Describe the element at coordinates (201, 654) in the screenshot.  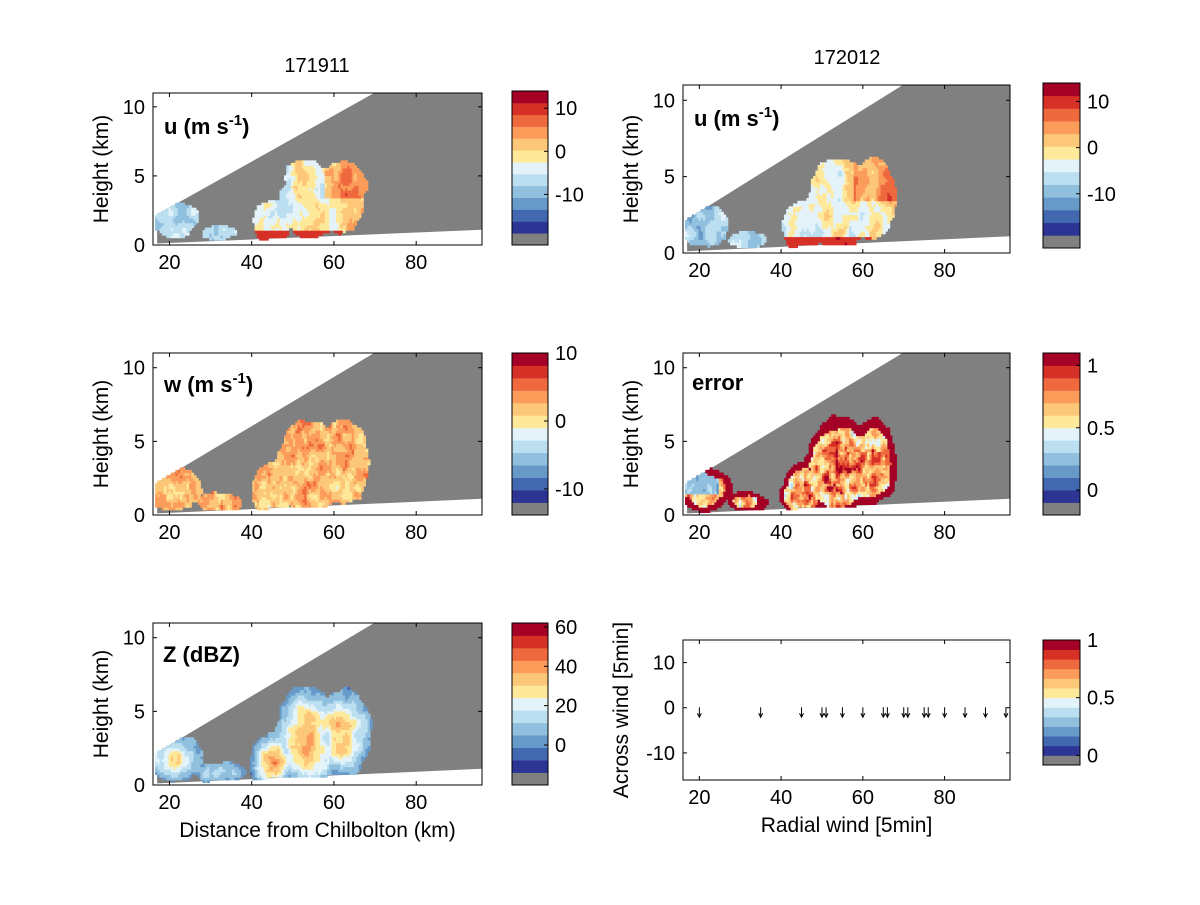
I see `z-panel-label: Z (dBZ)` at that location.